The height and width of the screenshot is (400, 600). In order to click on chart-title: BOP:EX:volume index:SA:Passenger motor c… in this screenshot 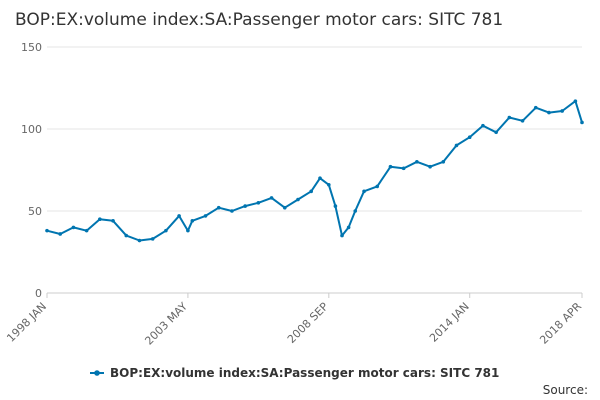, I will do `click(259, 20)`.